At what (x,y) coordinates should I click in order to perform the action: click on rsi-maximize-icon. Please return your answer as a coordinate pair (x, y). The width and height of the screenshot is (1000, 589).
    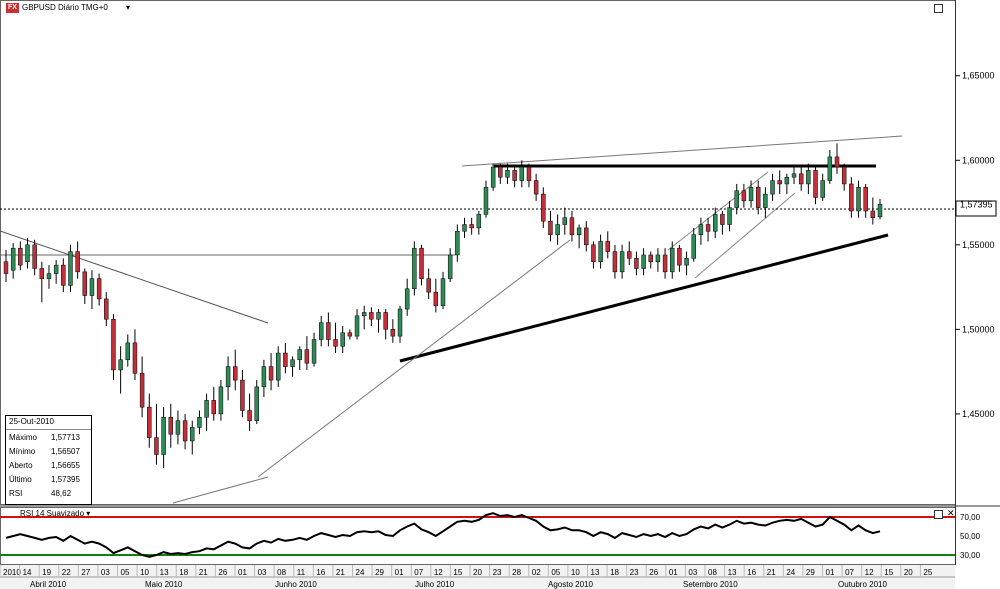
    Looking at the image, I should click on (938, 514).